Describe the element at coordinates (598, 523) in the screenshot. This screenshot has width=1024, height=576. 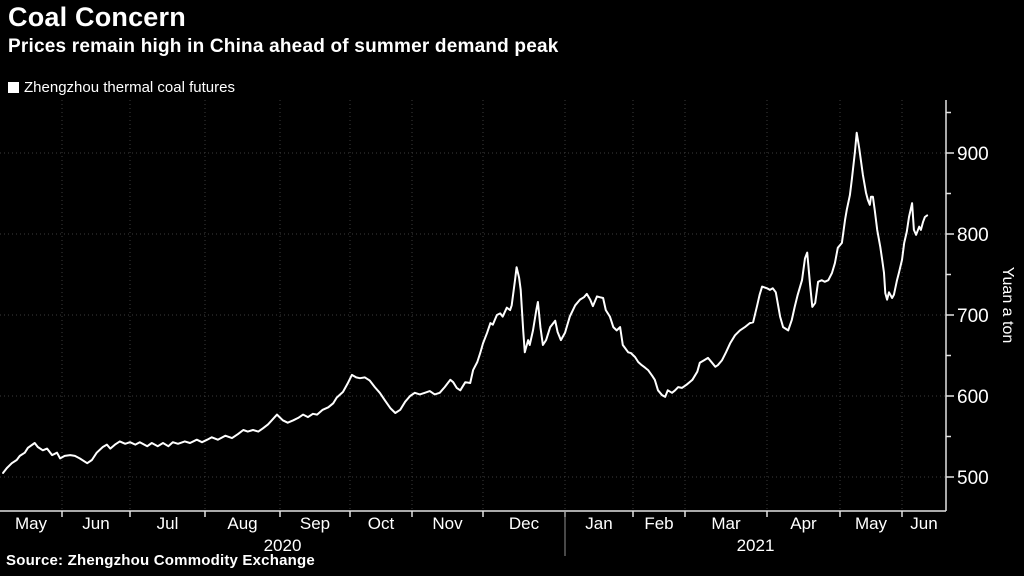
I see `x-axis-month-label: Jan` at that location.